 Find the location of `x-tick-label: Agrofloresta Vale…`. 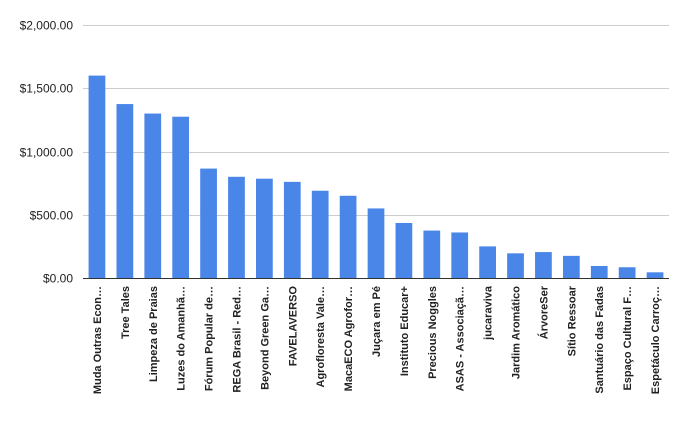

x-tick-label: Agrofloresta Vale… is located at coordinates (321, 336).